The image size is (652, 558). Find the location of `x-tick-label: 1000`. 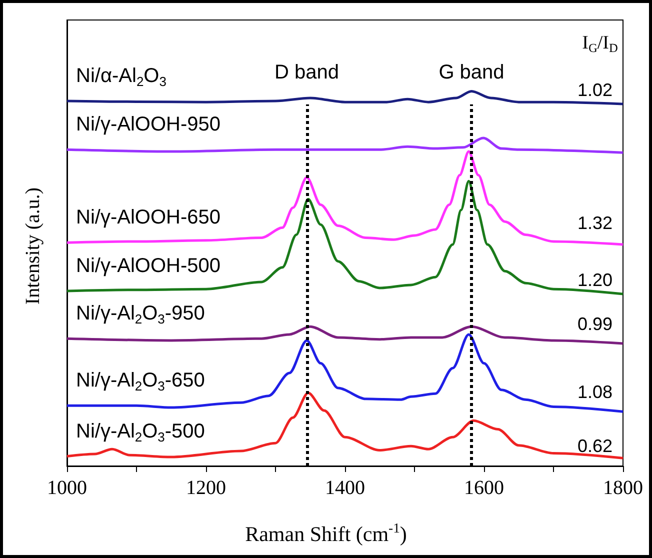

x-tick-label: 1000 is located at coordinates (67, 488).